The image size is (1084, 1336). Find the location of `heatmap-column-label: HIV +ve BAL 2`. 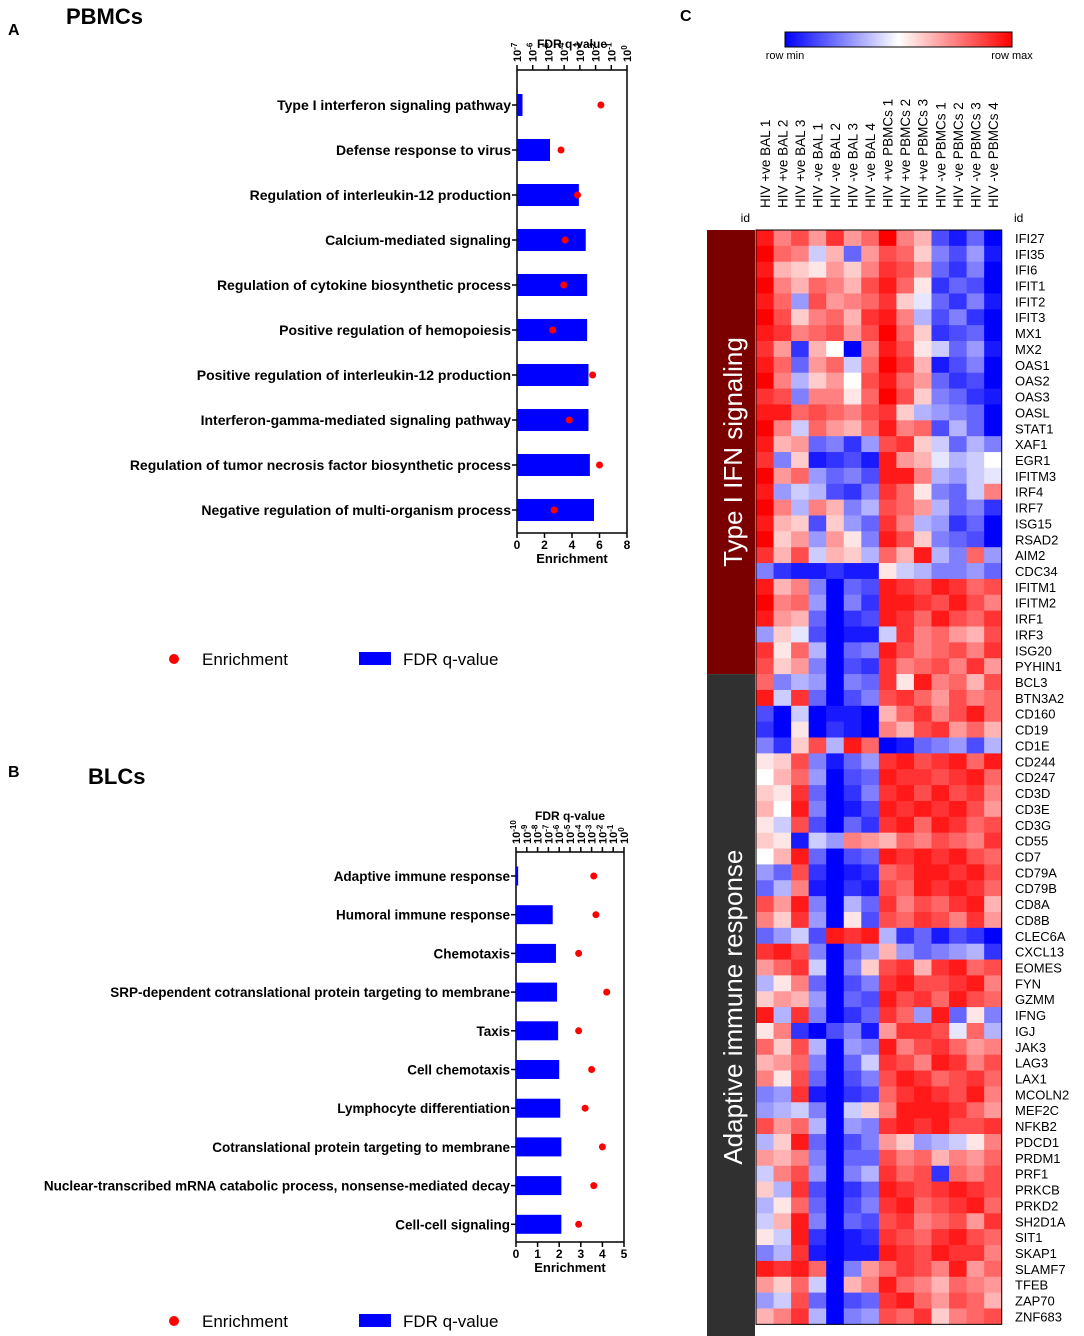

heatmap-column-label: HIV +ve BAL 2 is located at coordinates (782, 164).